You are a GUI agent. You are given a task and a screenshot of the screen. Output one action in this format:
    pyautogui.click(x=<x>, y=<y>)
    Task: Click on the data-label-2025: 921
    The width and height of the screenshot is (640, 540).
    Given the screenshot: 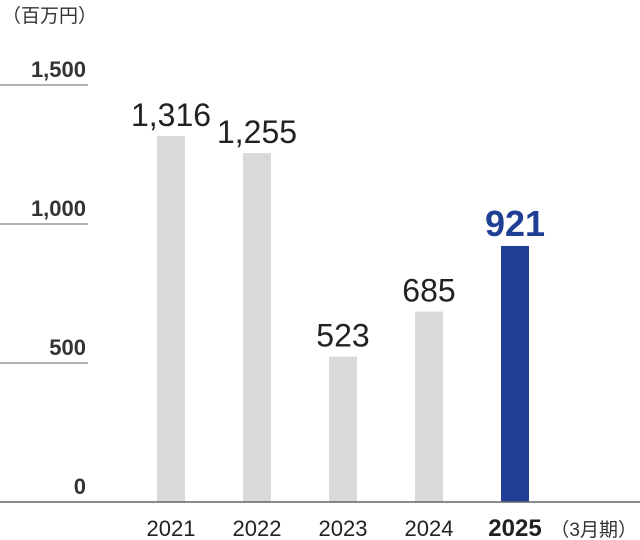 What is the action you would take?
    pyautogui.click(x=515, y=223)
    